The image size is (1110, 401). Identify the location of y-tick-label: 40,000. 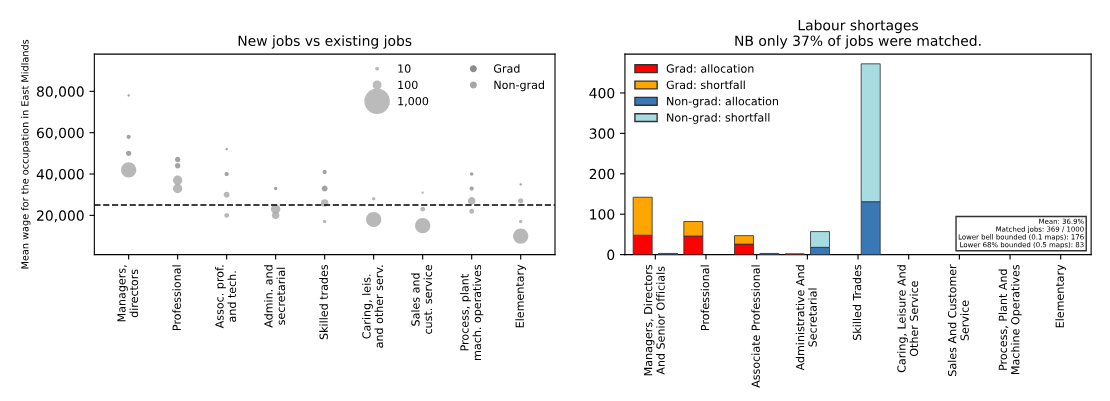
(60, 174).